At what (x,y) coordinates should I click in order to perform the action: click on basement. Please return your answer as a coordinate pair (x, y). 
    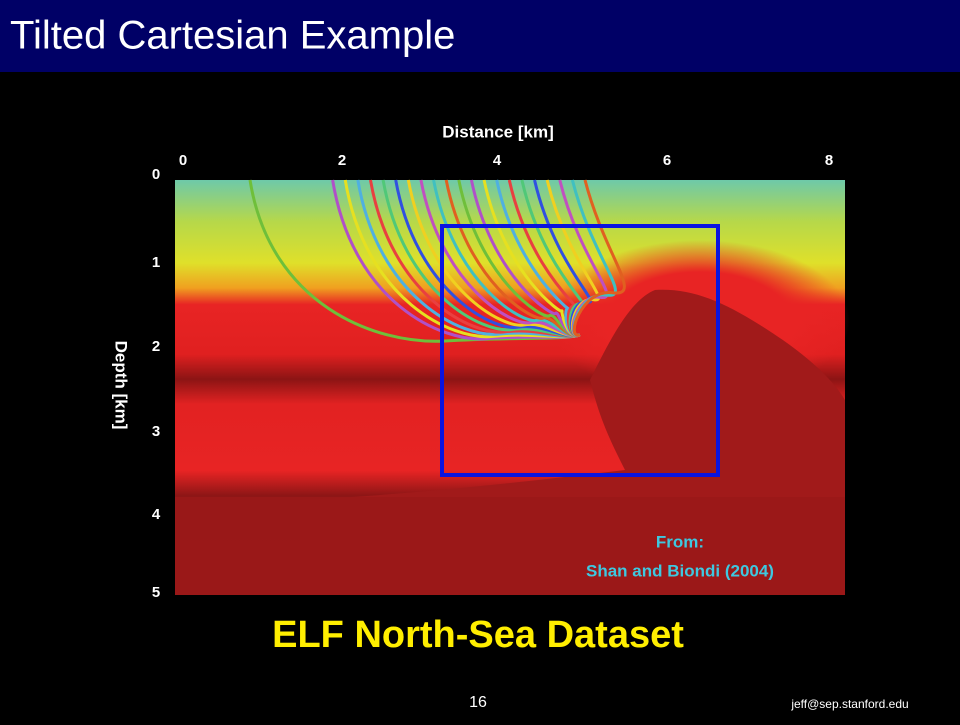
    Looking at the image, I should click on (510, 546).